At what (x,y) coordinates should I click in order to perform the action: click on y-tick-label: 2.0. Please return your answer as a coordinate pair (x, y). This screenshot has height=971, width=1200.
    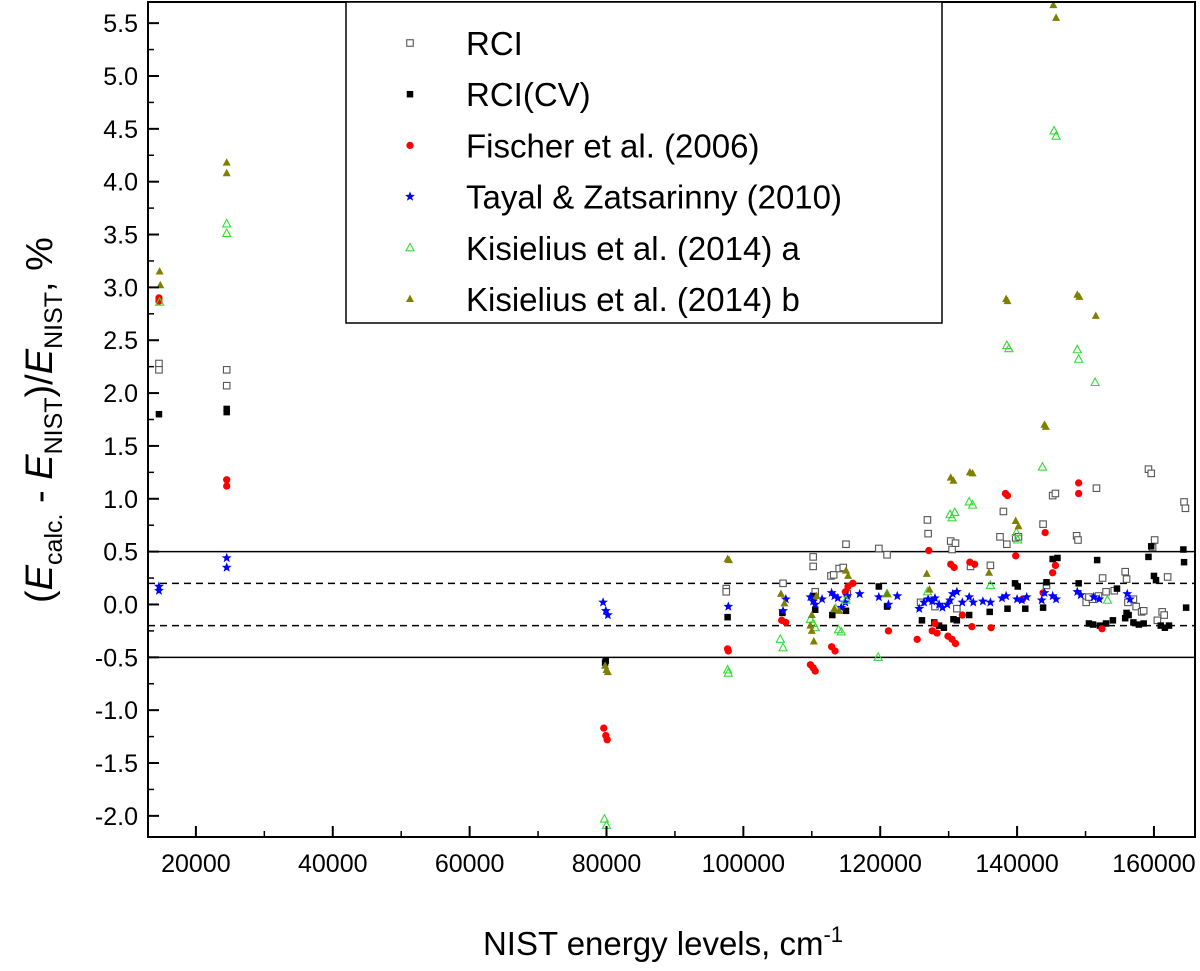
    Looking at the image, I should click on (120, 394).